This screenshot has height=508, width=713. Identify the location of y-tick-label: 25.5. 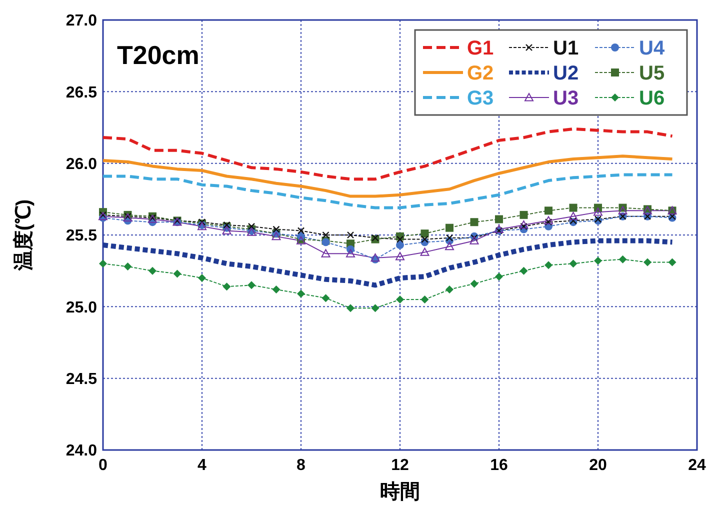
(82, 236).